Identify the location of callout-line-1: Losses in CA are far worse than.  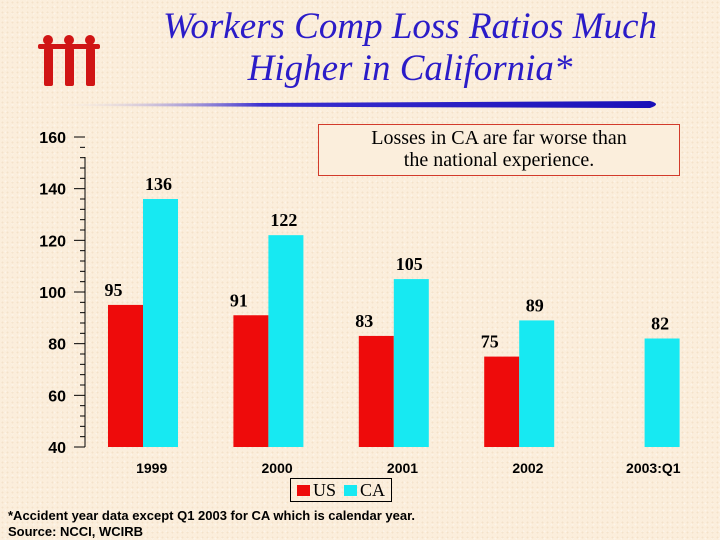
(499, 138).